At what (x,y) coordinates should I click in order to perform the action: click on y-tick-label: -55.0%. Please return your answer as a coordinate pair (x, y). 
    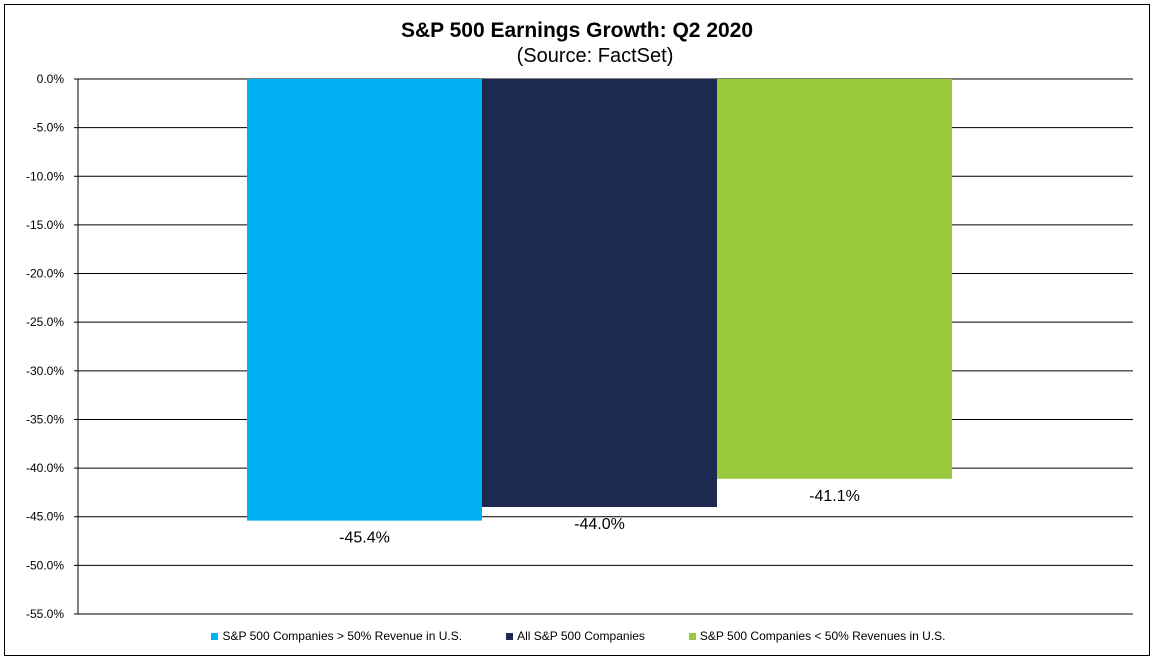
    Looking at the image, I should click on (45, 614).